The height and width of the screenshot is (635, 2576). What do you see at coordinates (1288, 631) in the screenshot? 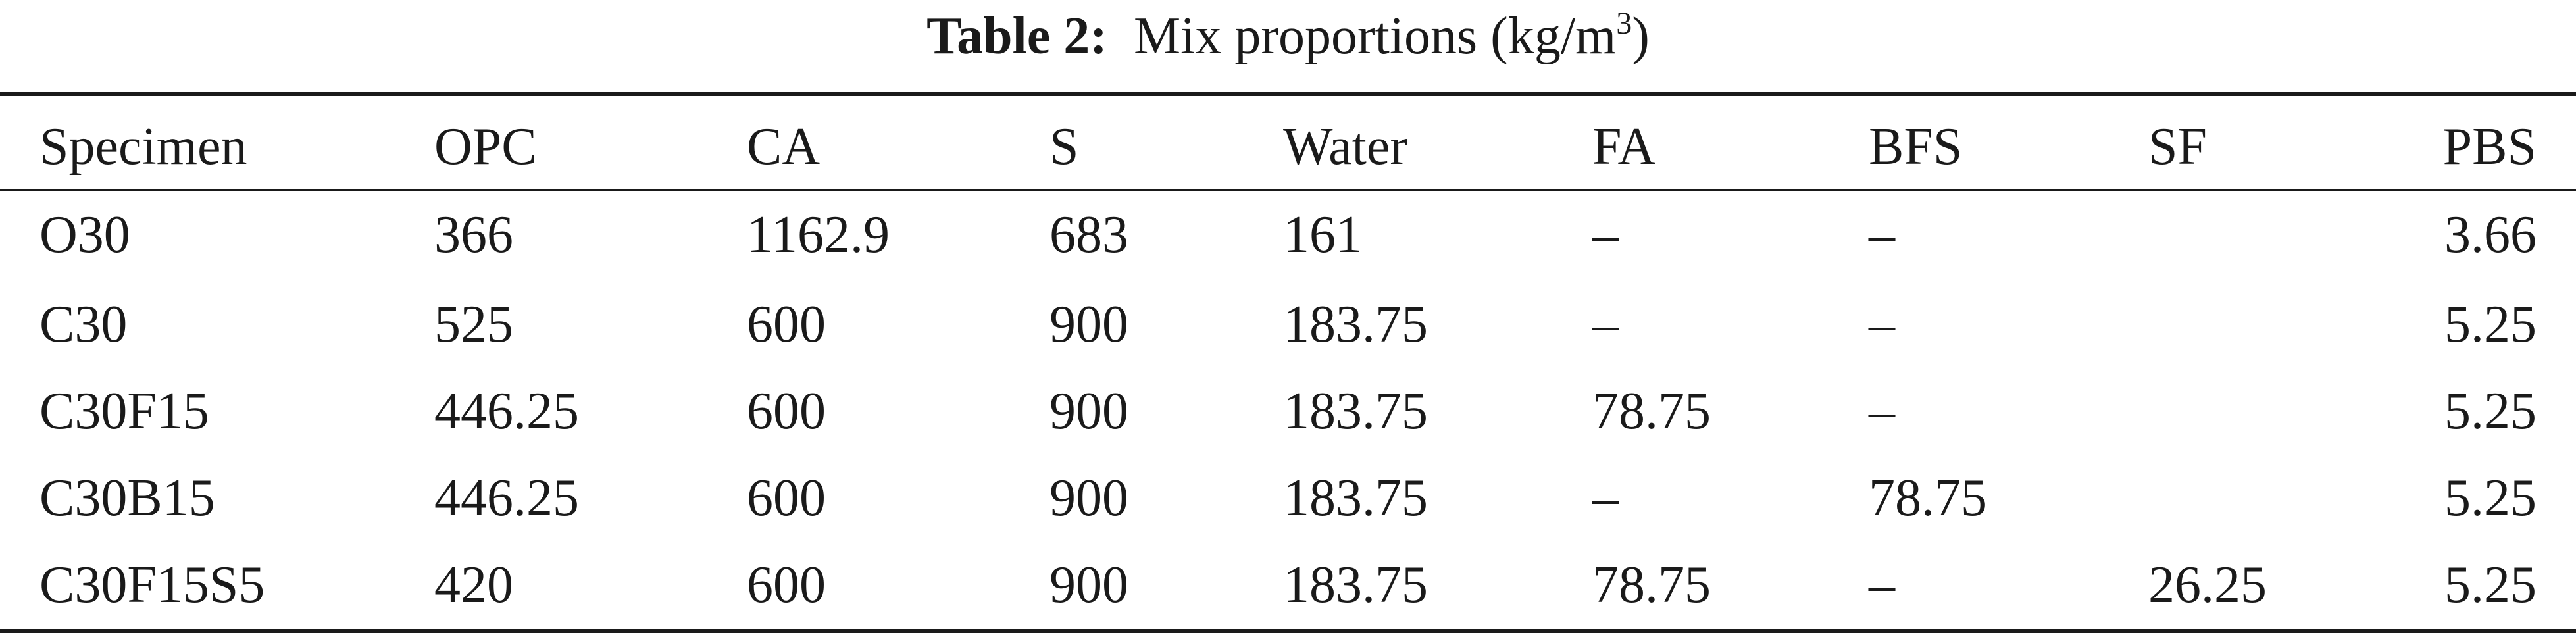
I see `bottom-rule` at bounding box center [1288, 631].